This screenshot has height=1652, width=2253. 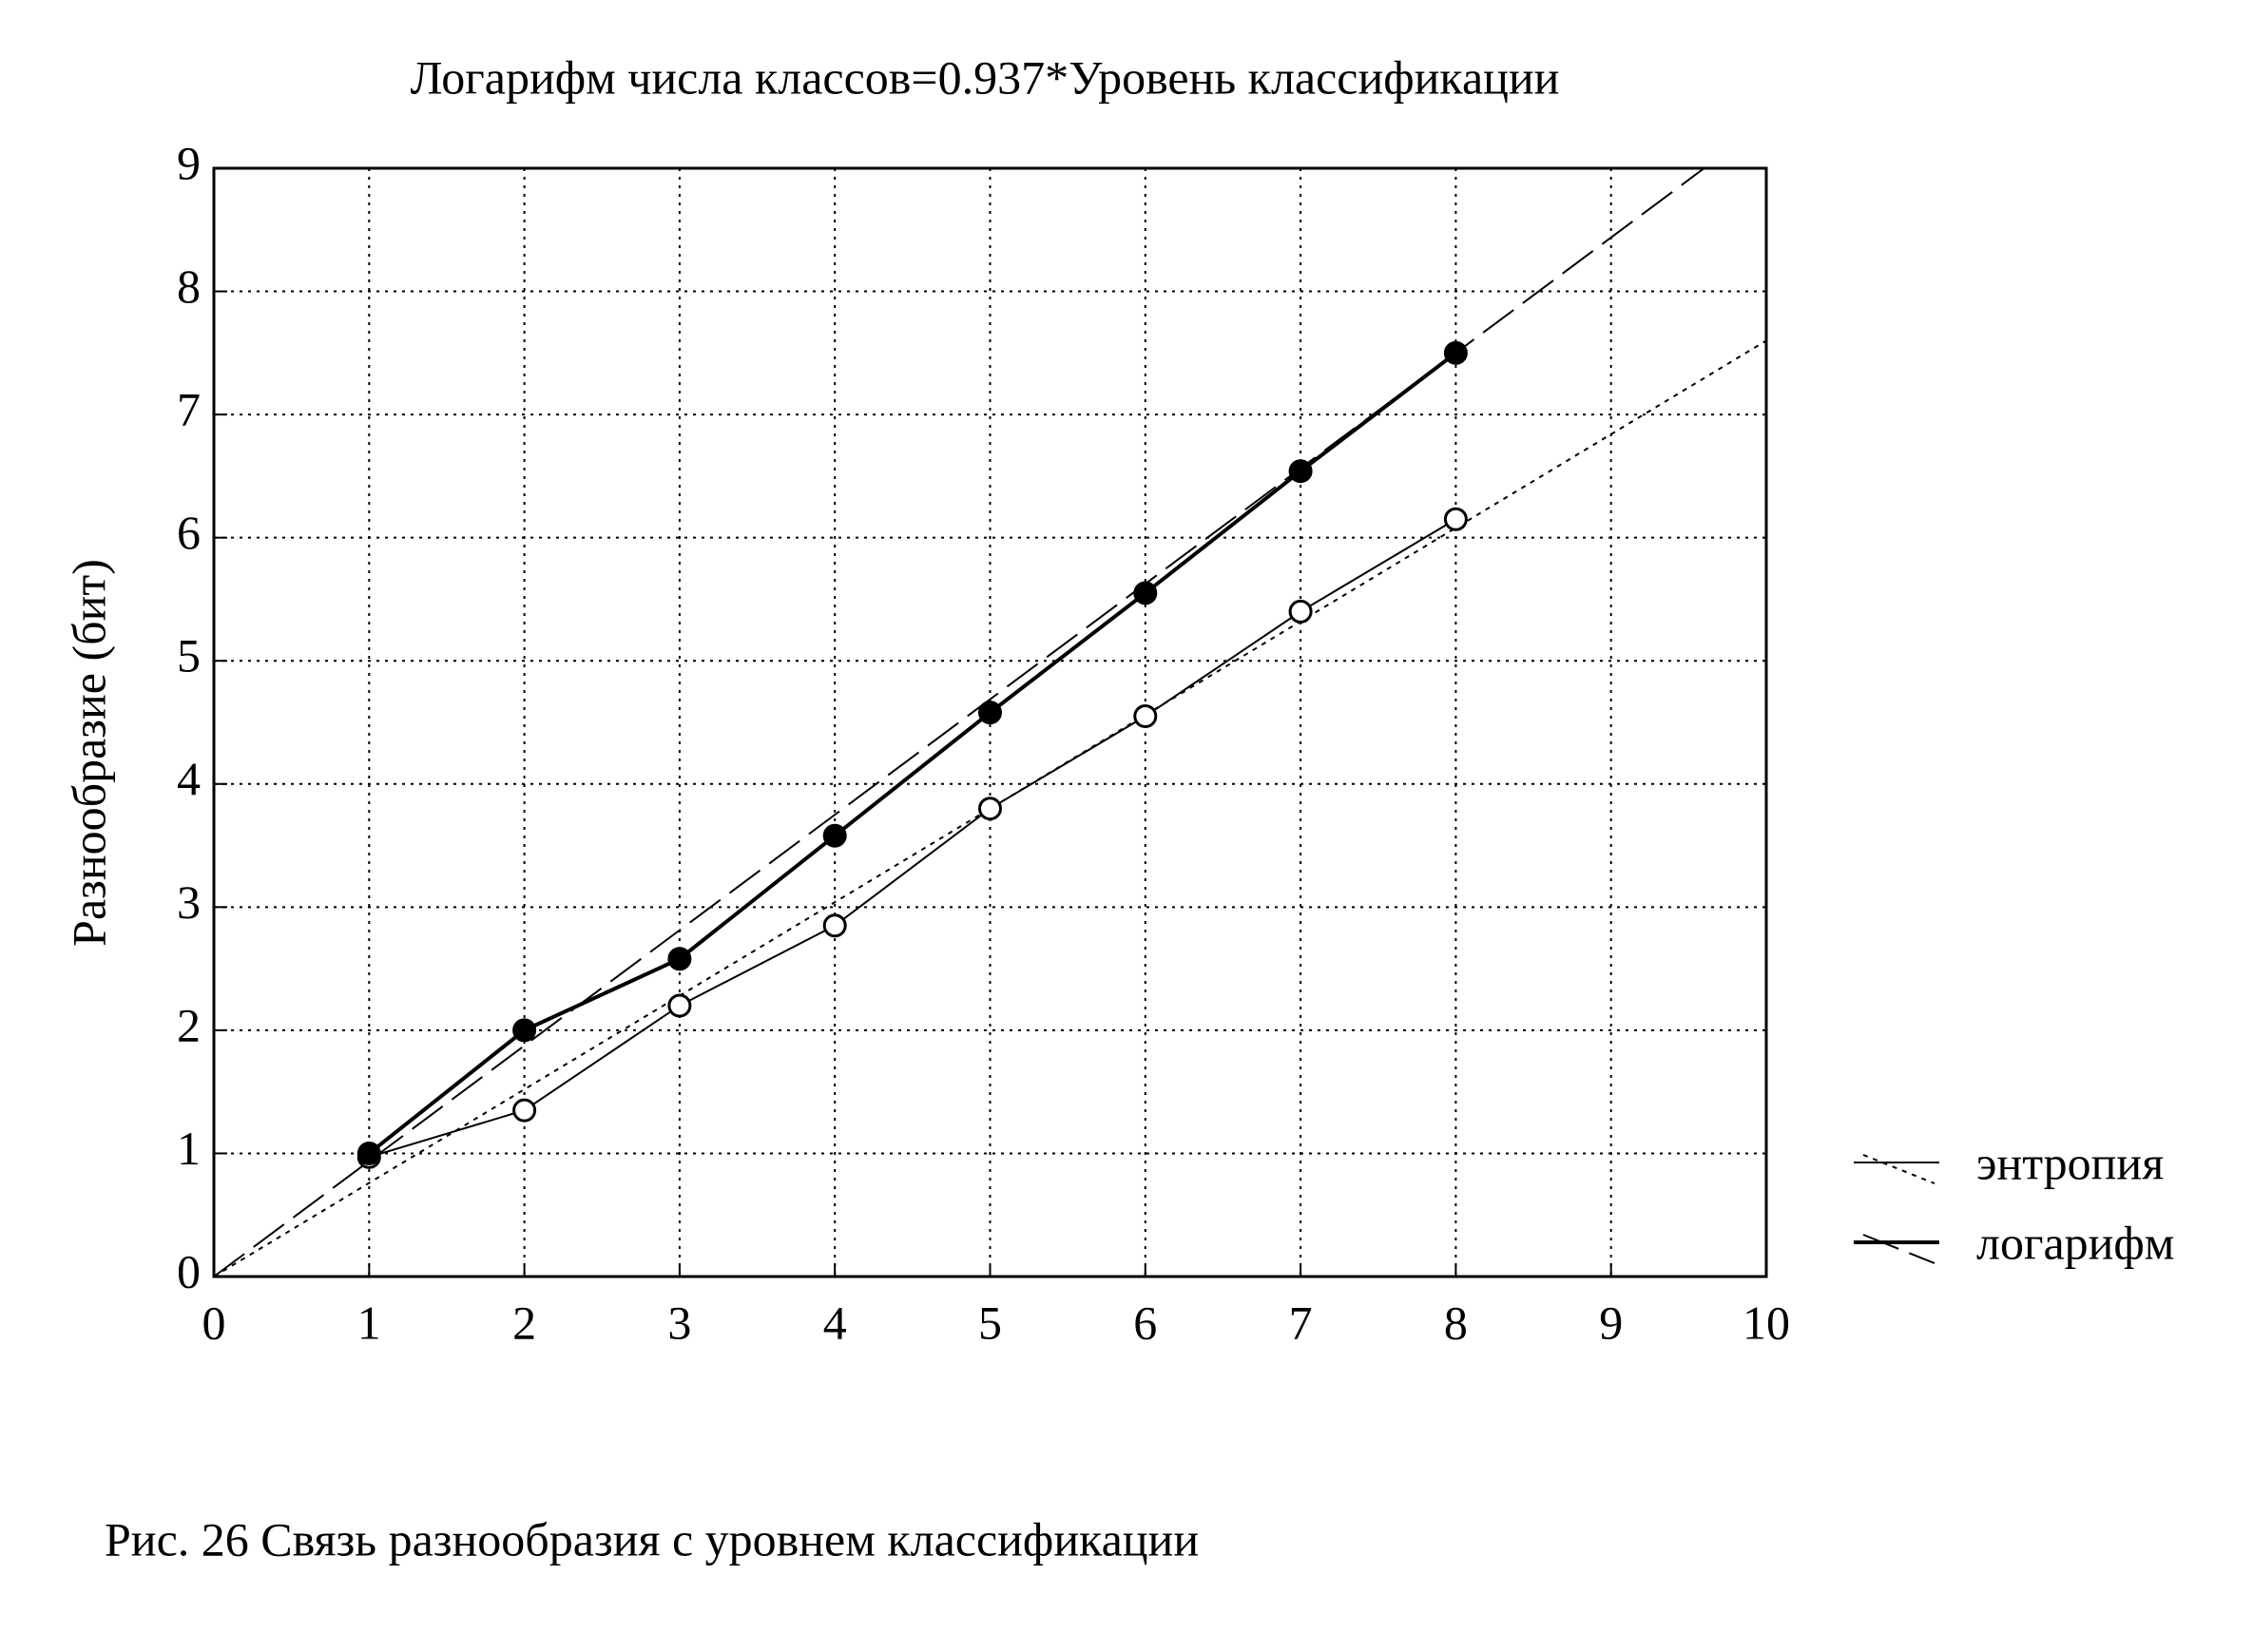 I want to click on y-tick-label: 4, so click(x=189, y=778).